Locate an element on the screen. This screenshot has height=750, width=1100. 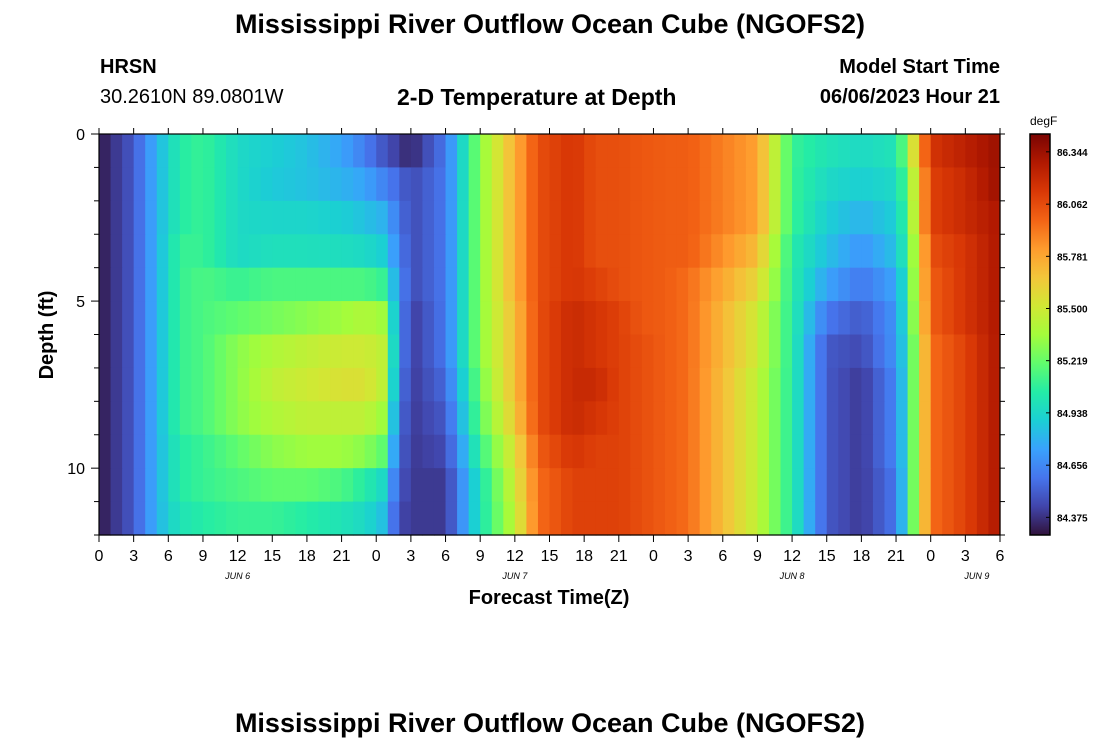
x-tick-label: 9 is located at coordinates (203, 556).